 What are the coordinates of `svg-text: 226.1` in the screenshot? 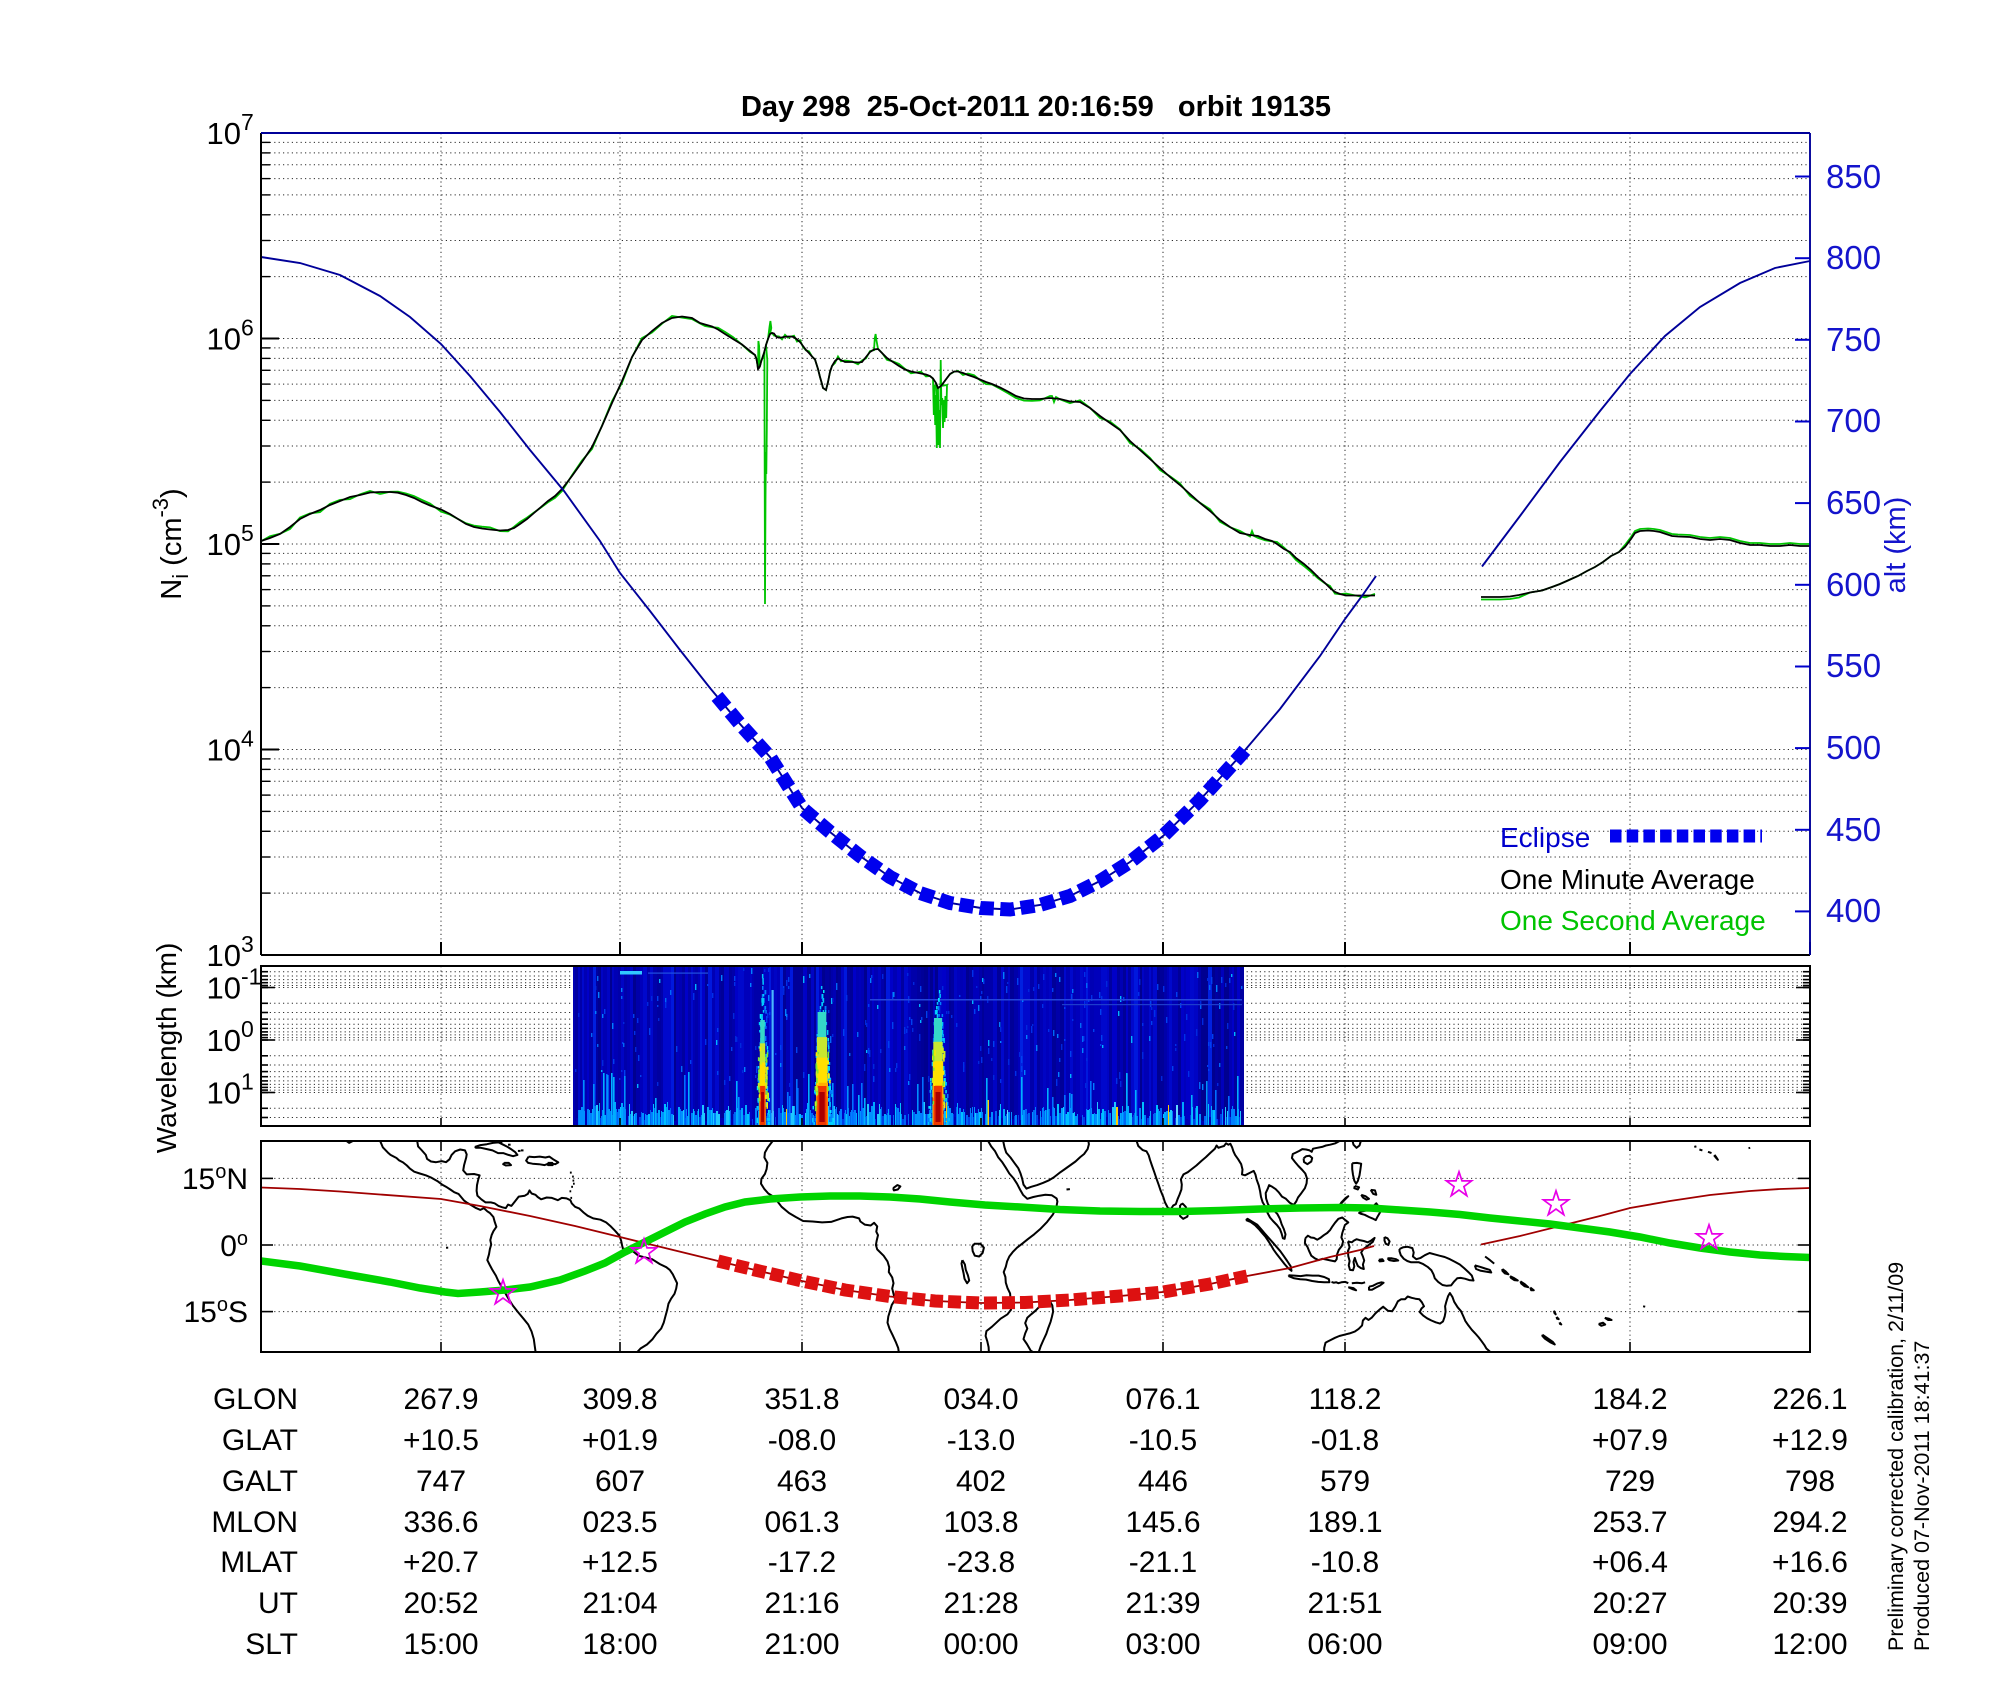 It's located at (1809, 1399).